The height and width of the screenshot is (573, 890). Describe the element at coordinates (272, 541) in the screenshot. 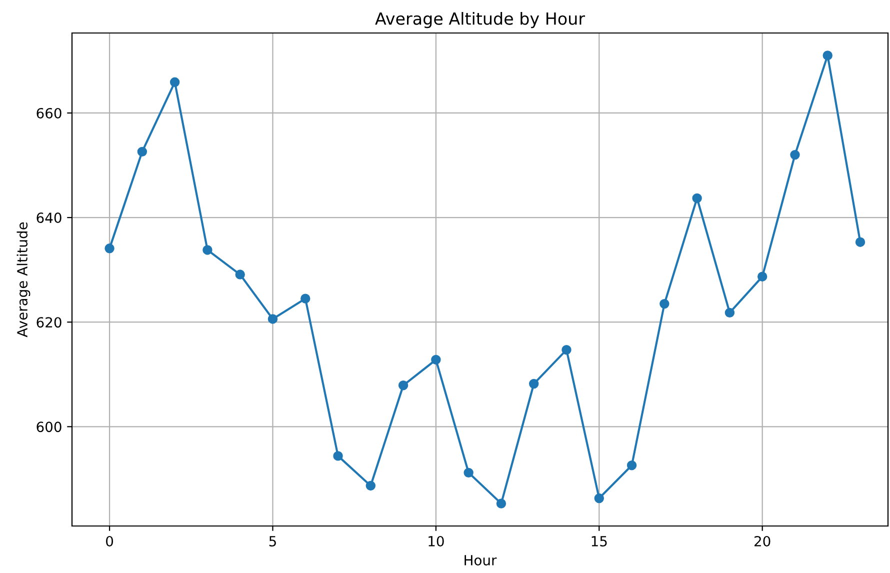

I see `x-tick-label: 5` at that location.